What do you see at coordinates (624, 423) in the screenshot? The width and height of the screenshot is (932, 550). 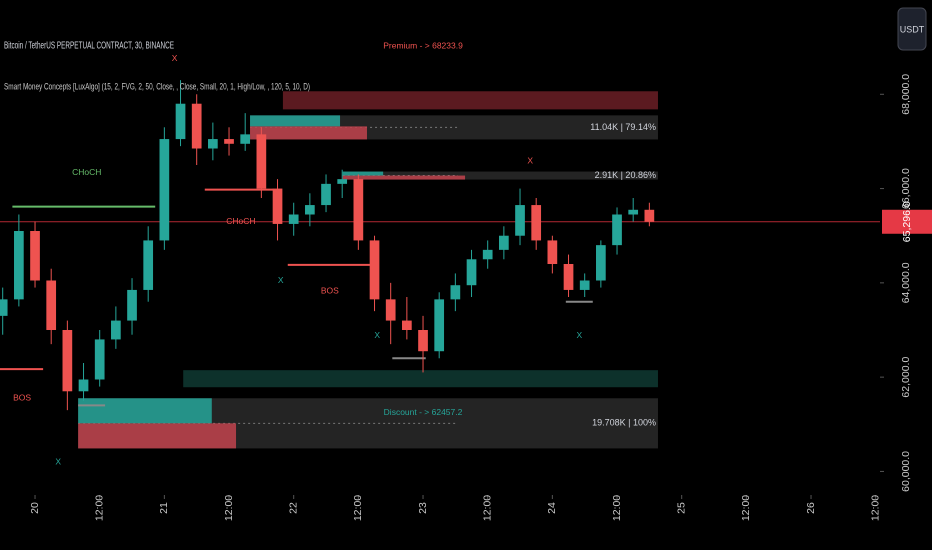 I see `zone-label: 19.708K | 100%` at bounding box center [624, 423].